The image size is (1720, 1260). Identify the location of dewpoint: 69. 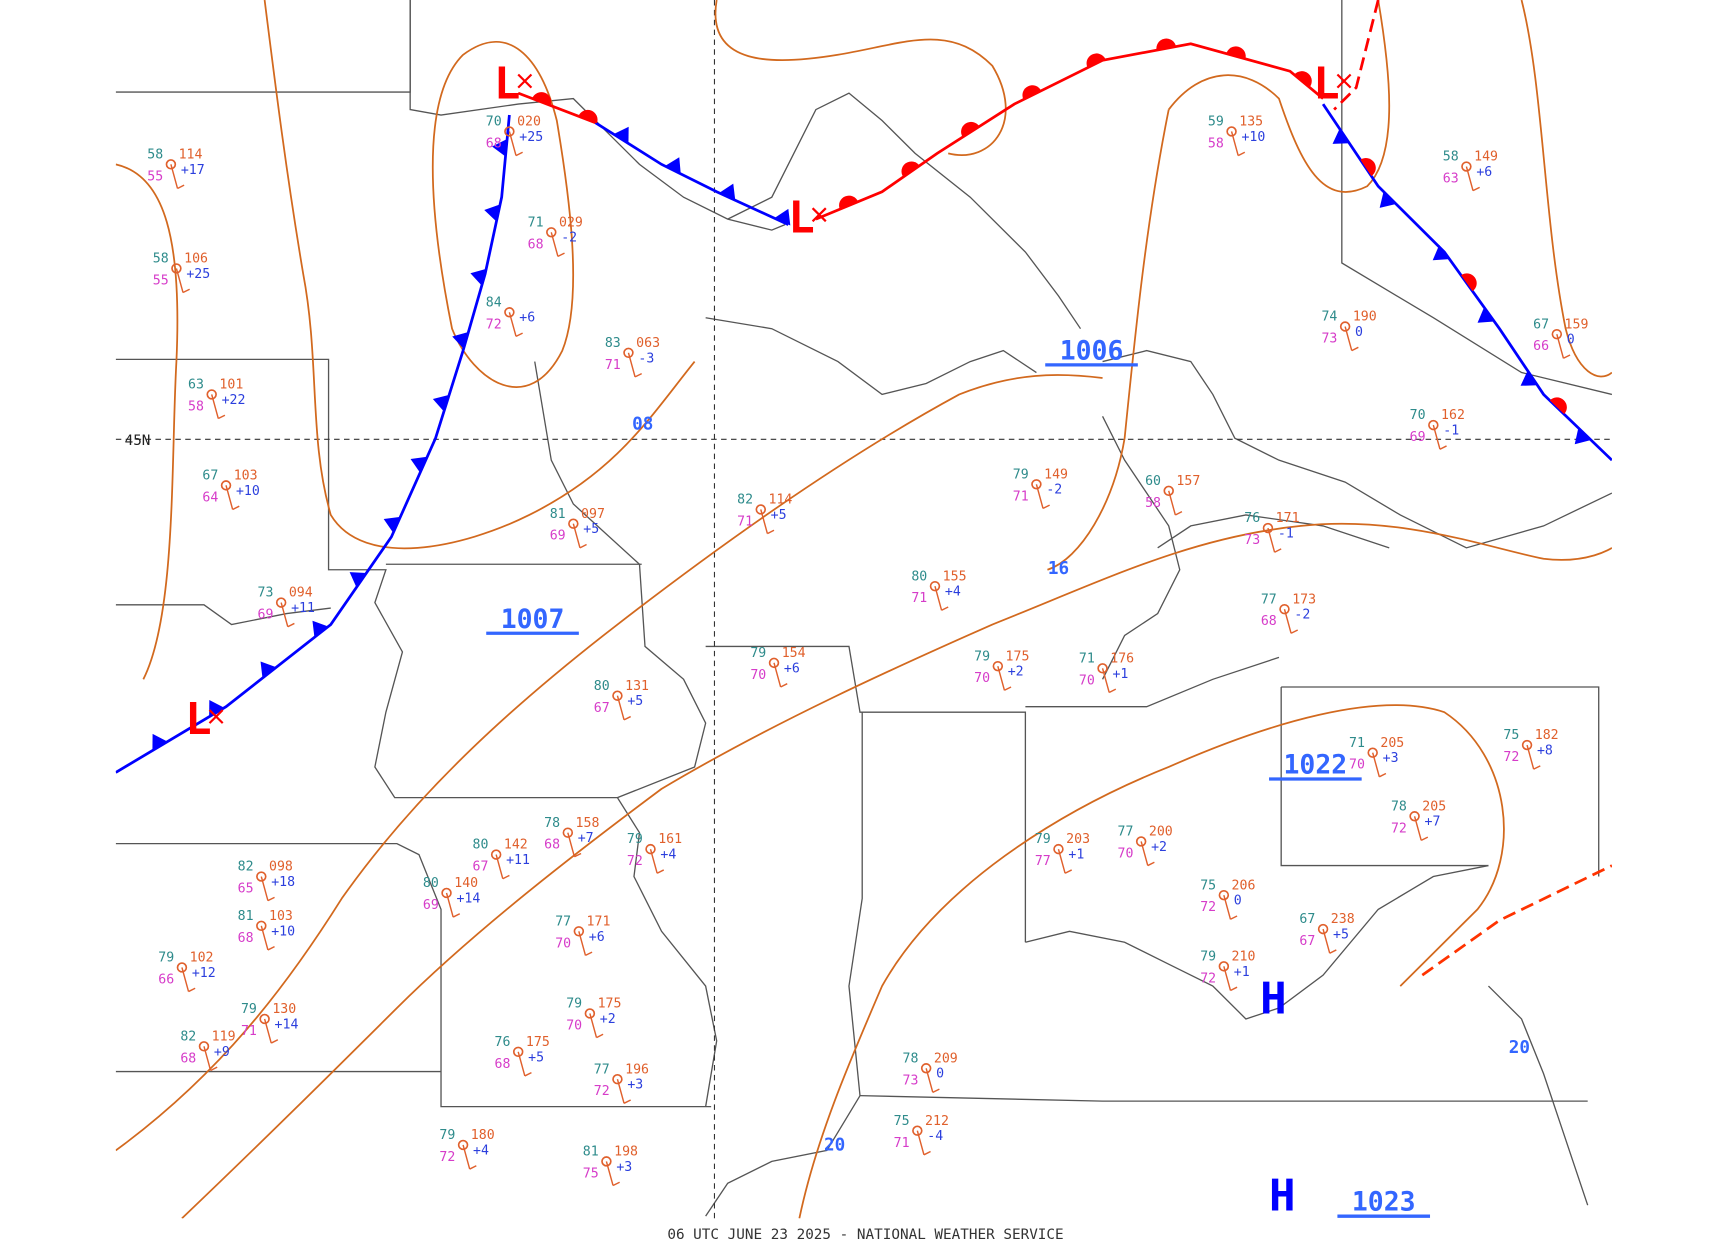
(266, 615).